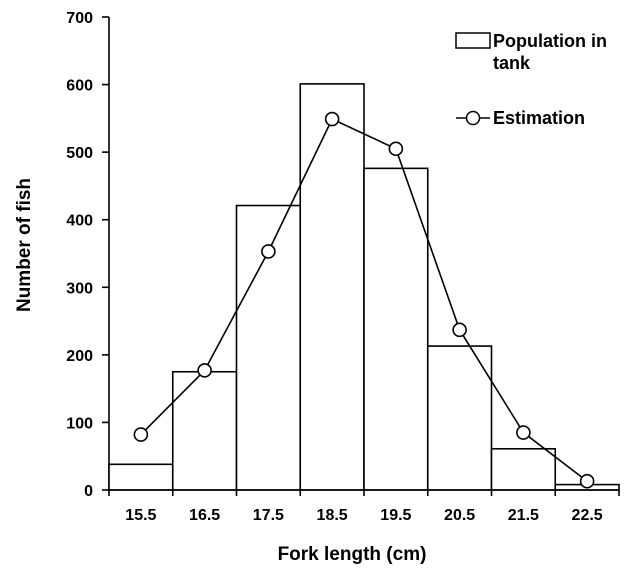  I want to click on x-tick-label: 17.5, so click(268, 515).